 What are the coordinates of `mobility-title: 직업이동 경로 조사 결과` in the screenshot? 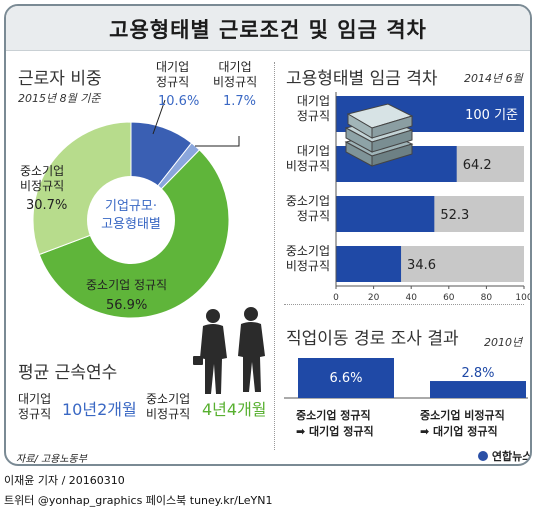 It's located at (372, 339).